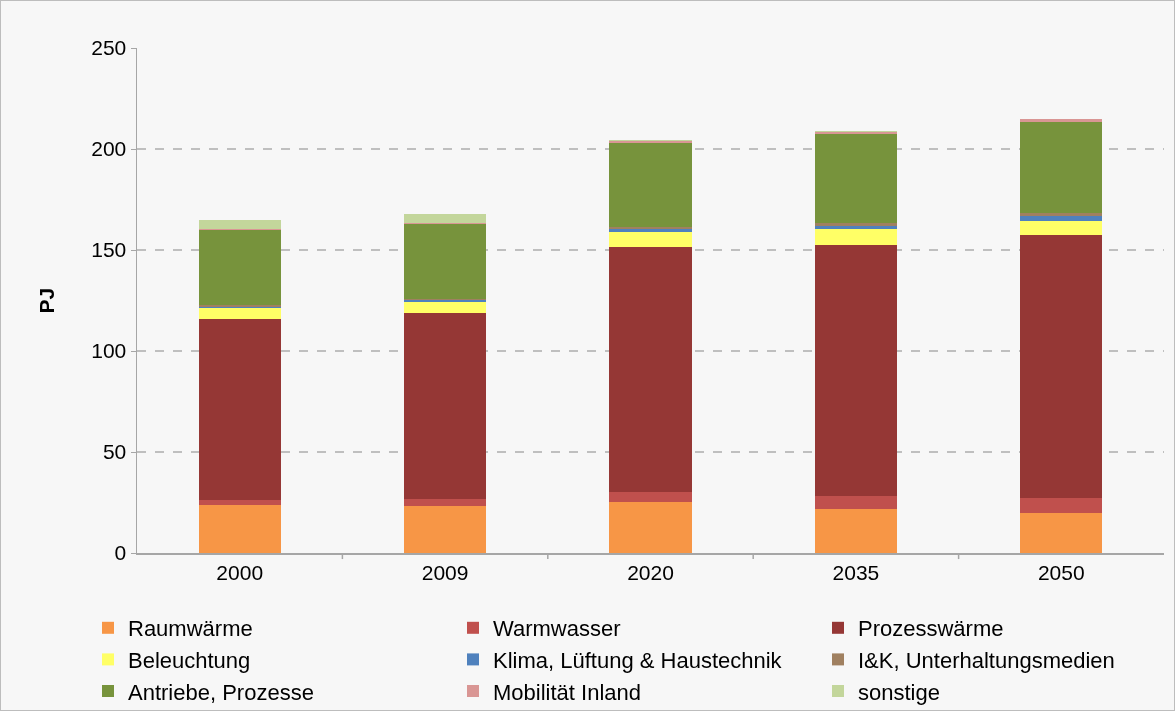 Image resolution: width=1175 pixels, height=711 pixels. I want to click on y-tick-label: 200, so click(109, 149).